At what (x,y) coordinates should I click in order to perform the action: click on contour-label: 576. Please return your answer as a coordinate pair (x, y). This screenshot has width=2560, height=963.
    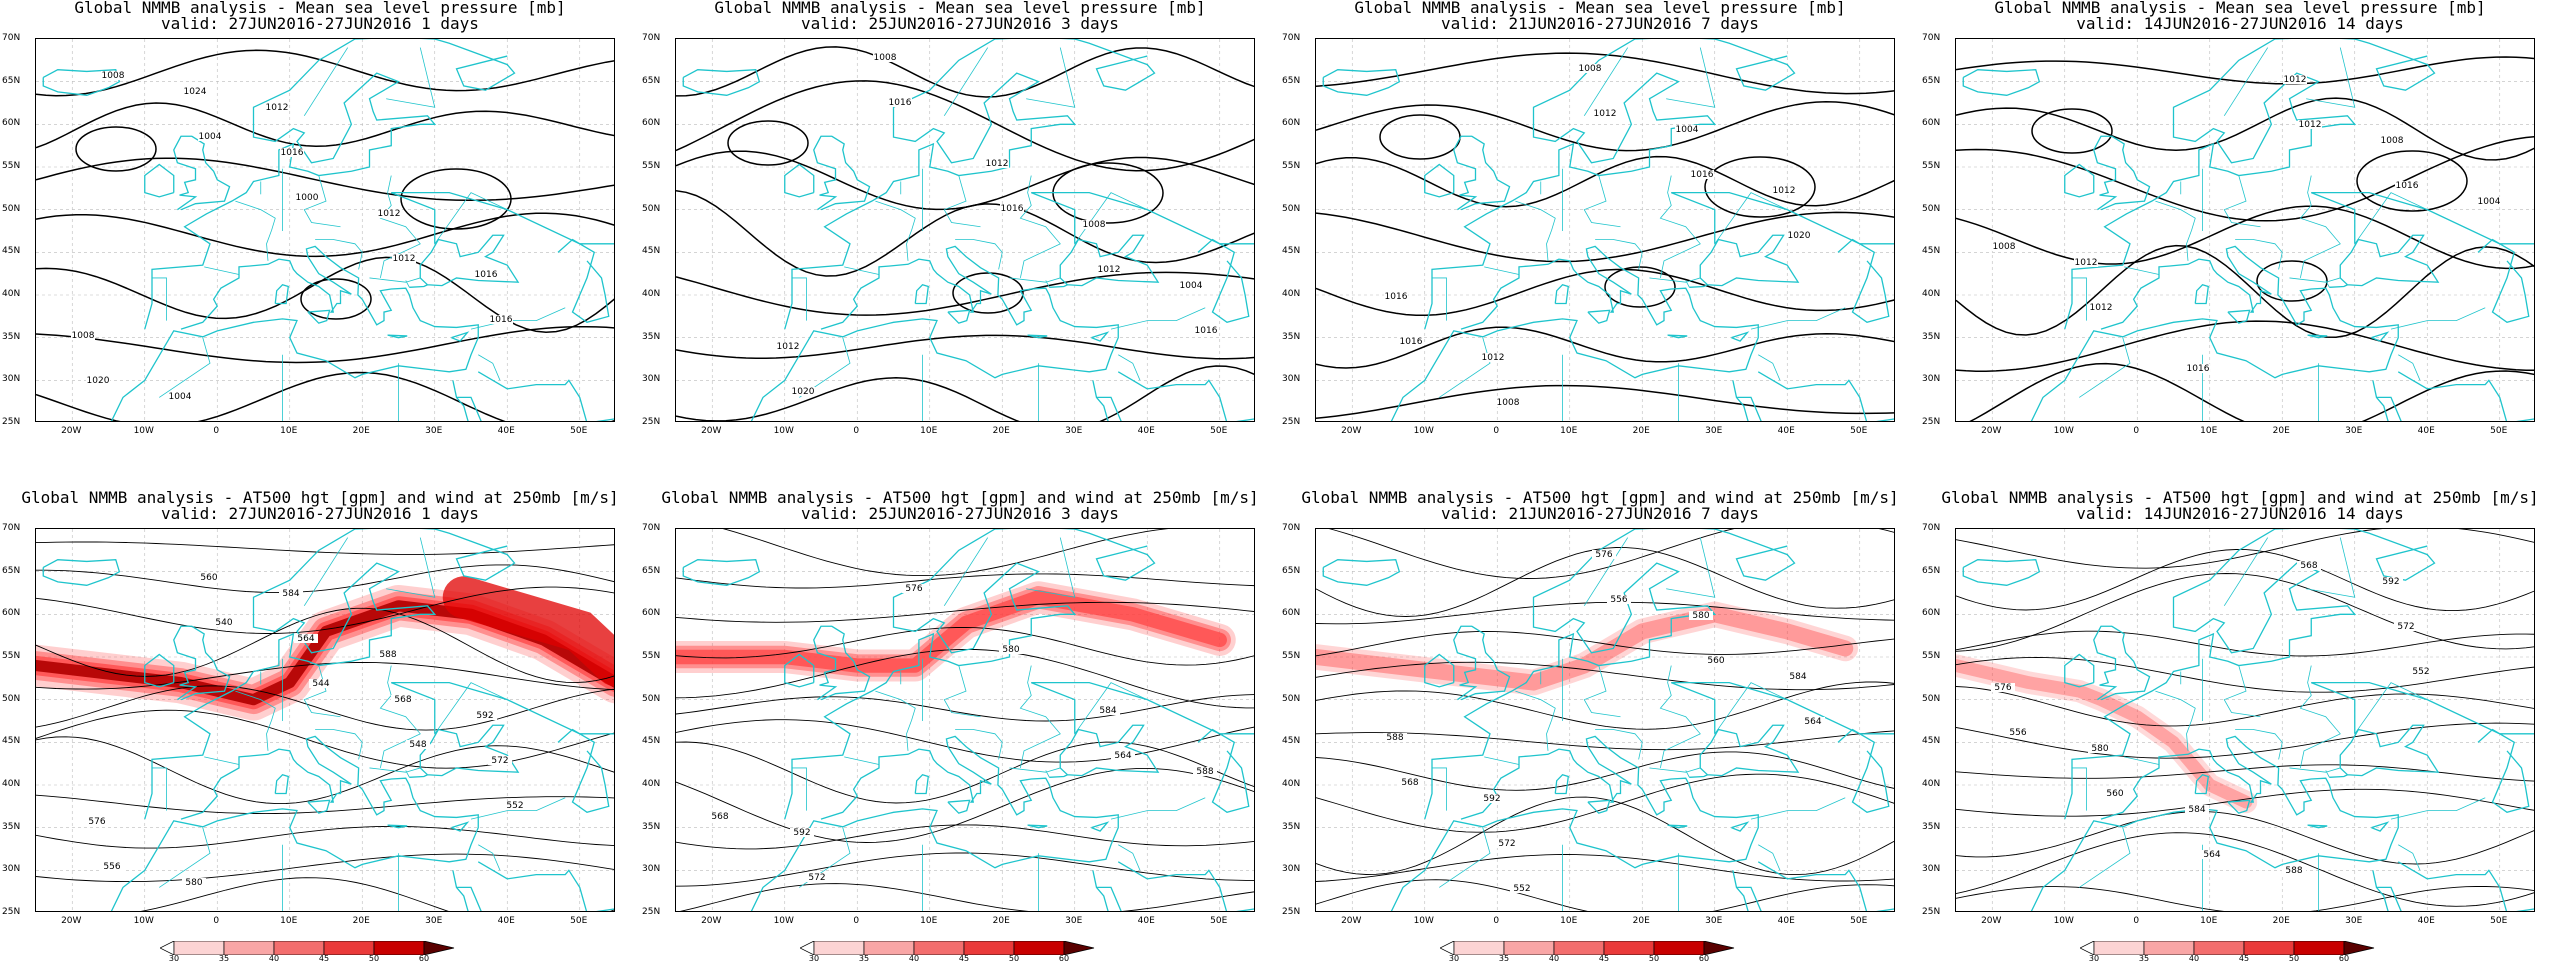
    Looking at the image, I should click on (2002, 688).